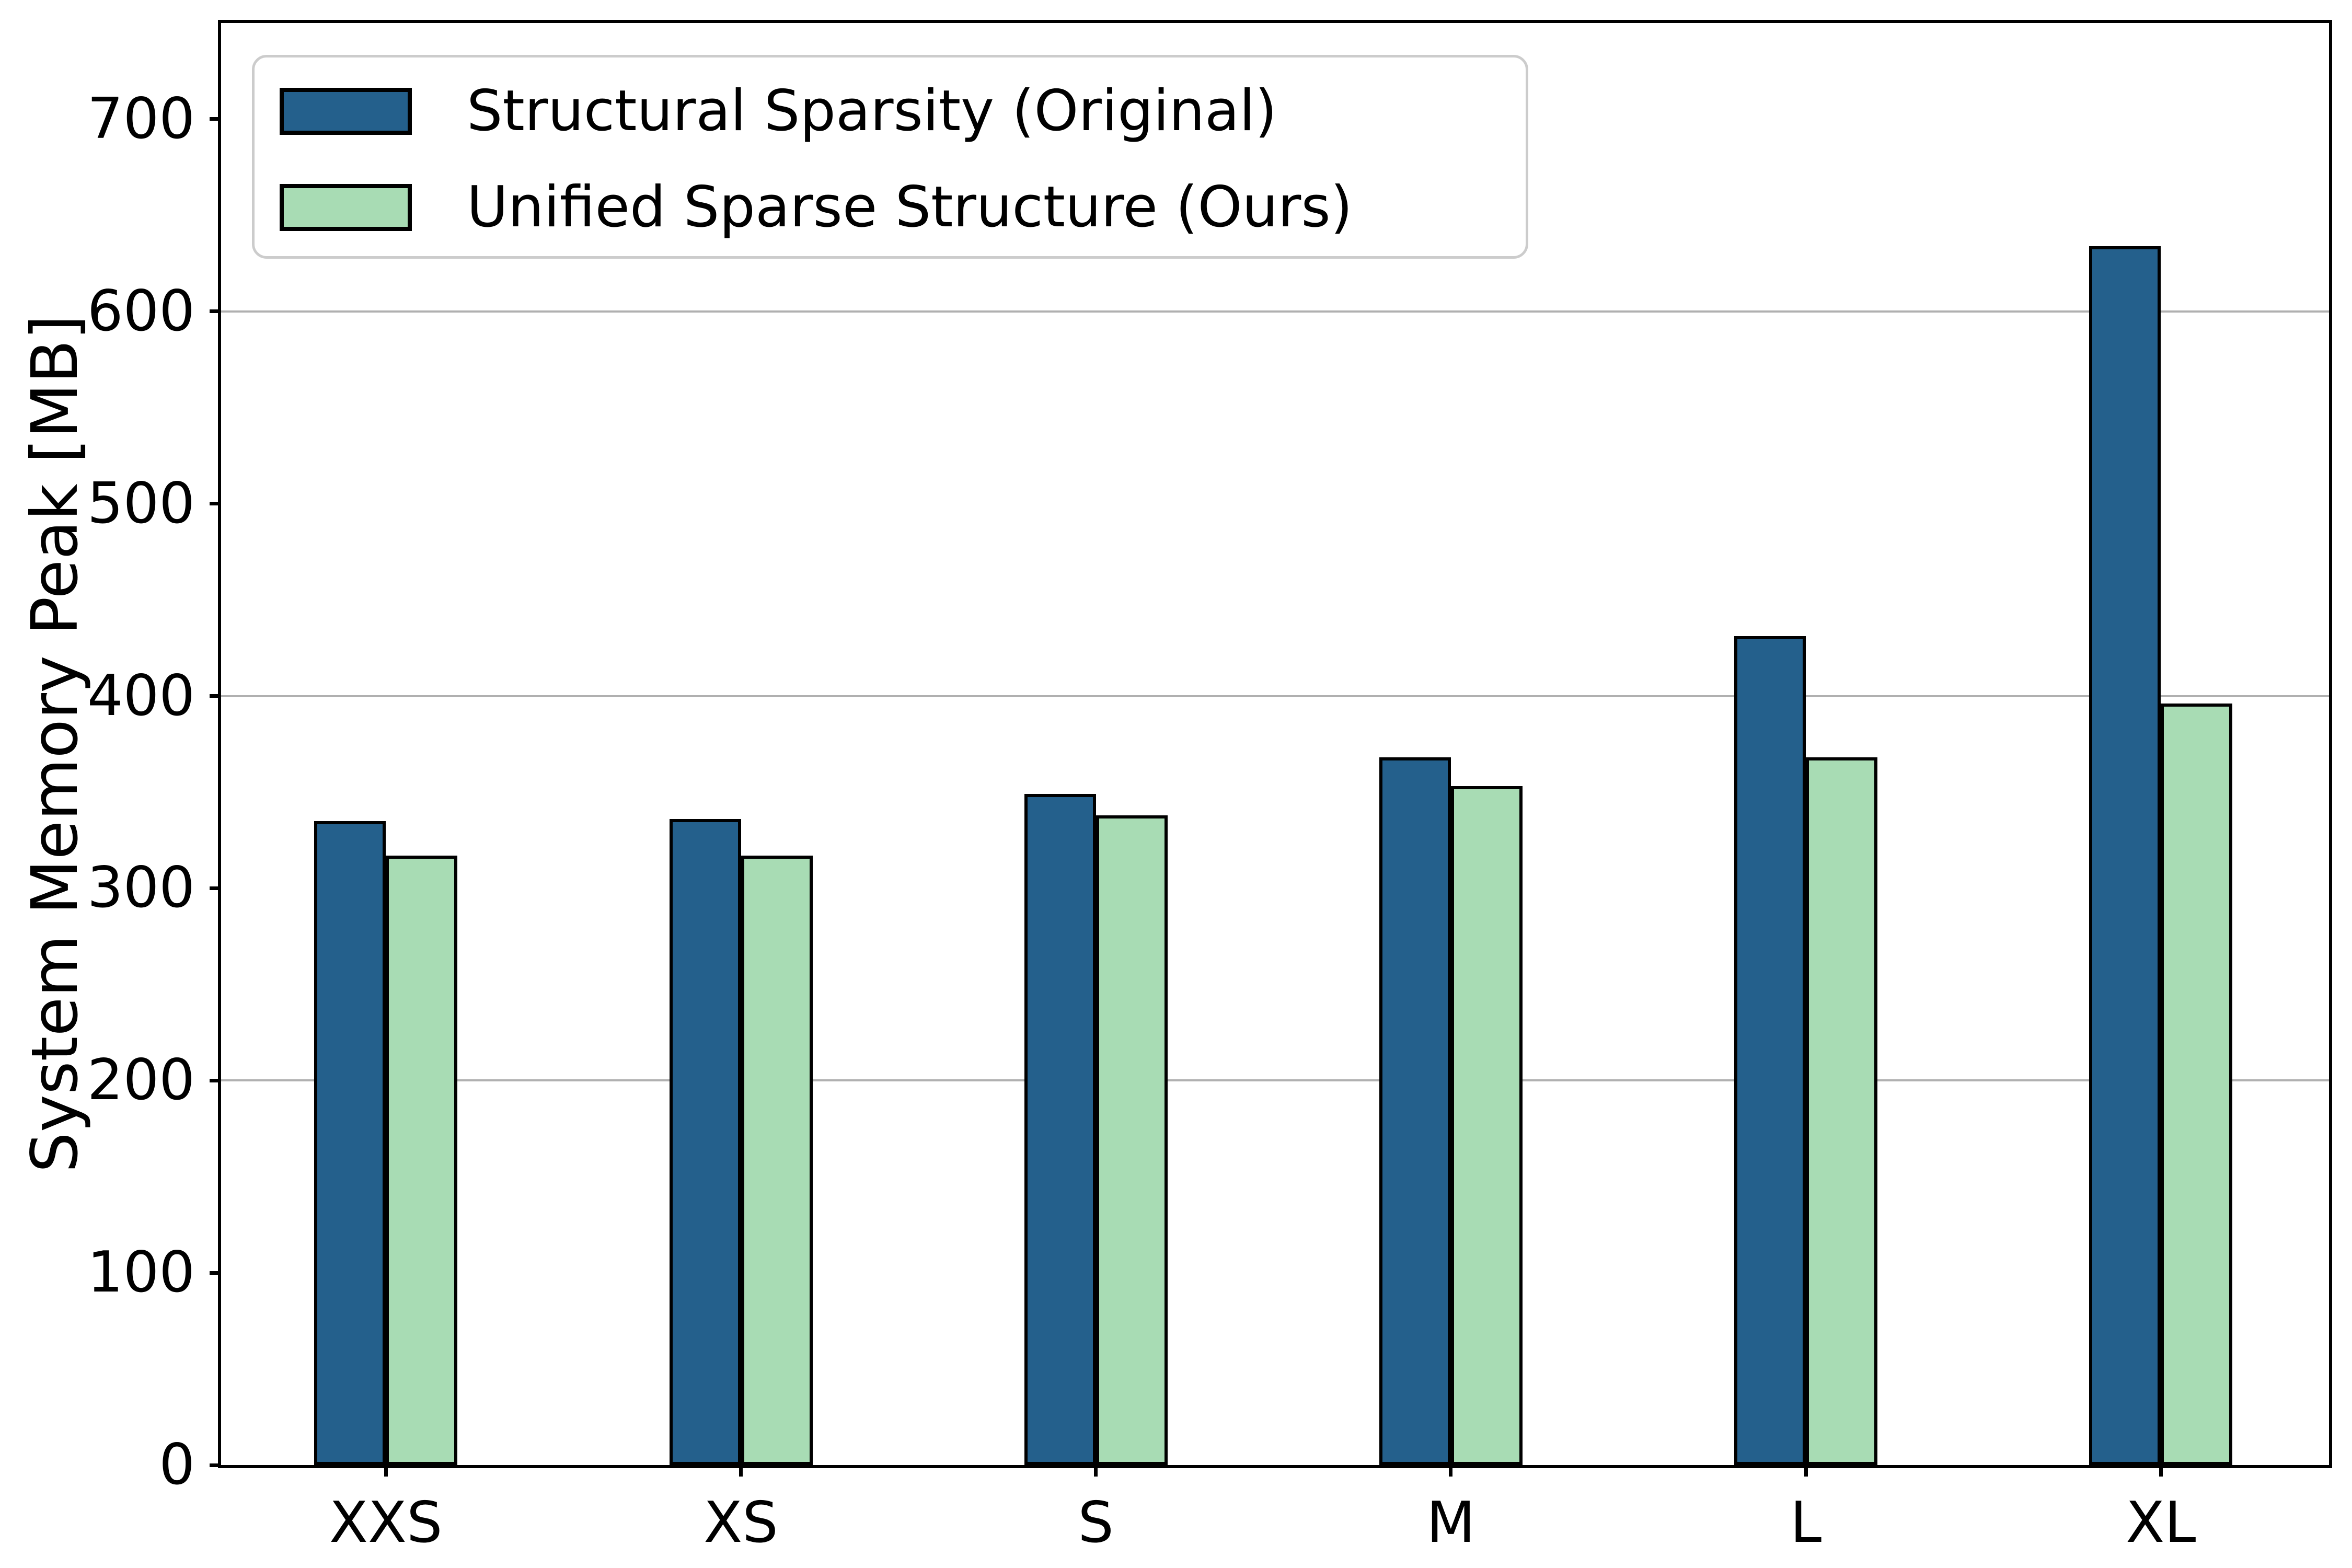 This screenshot has width=2352, height=1568. What do you see at coordinates (1806, 1472) in the screenshot?
I see `x-tick-mark-l` at bounding box center [1806, 1472].